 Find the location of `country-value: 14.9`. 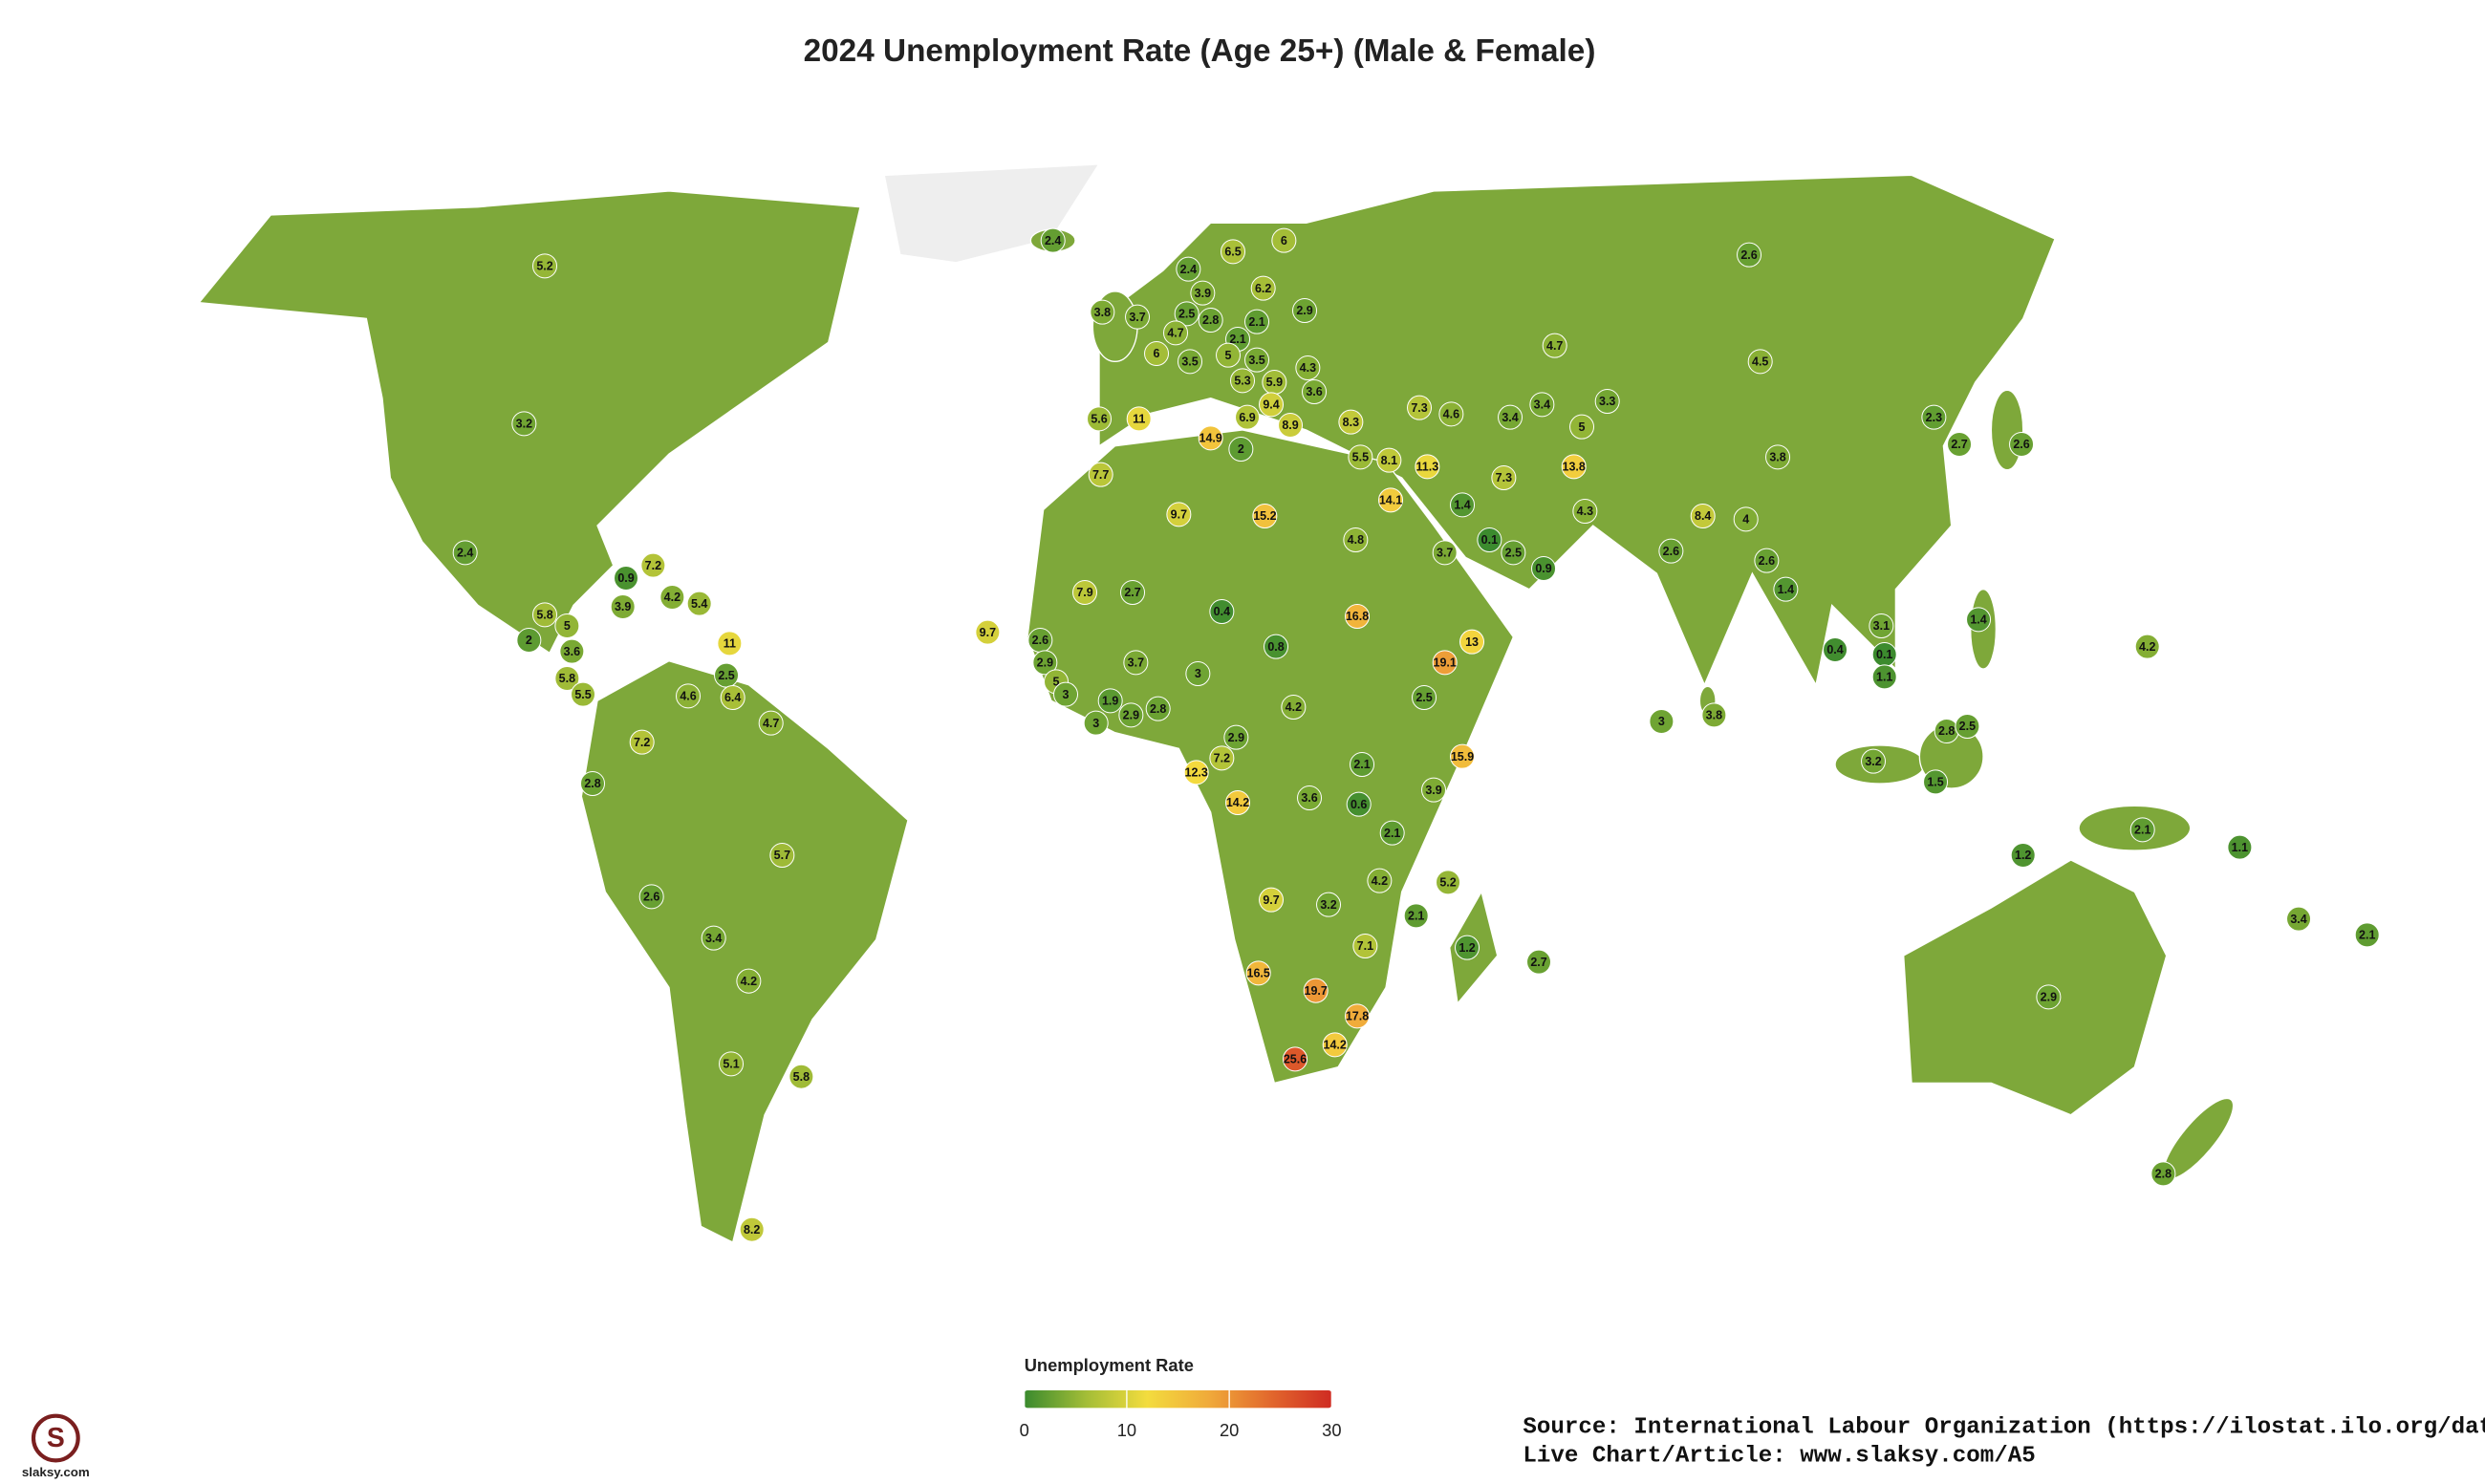

country-value: 14.9 is located at coordinates (1210, 437).